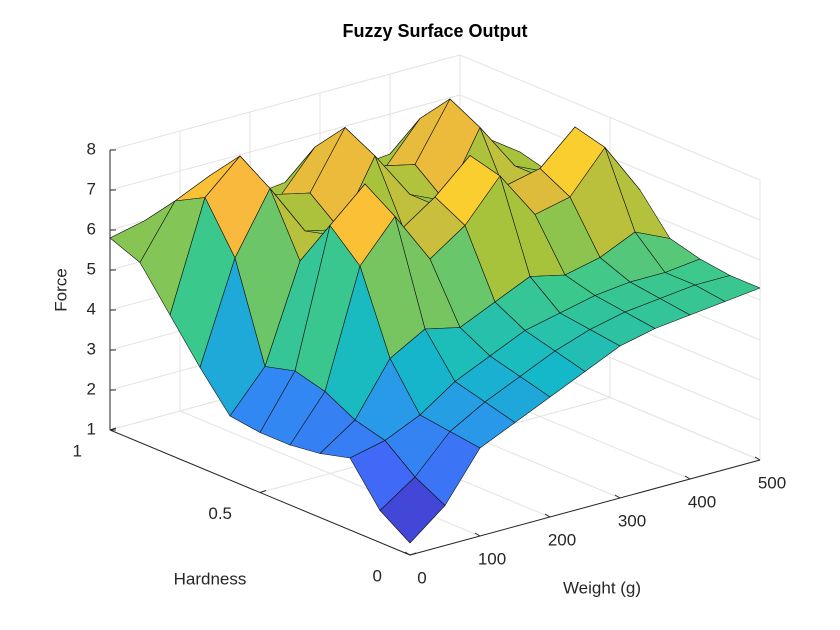 This screenshot has width=840, height=630. What do you see at coordinates (585, 507) in the screenshot?
I see `x-axis-line` at bounding box center [585, 507].